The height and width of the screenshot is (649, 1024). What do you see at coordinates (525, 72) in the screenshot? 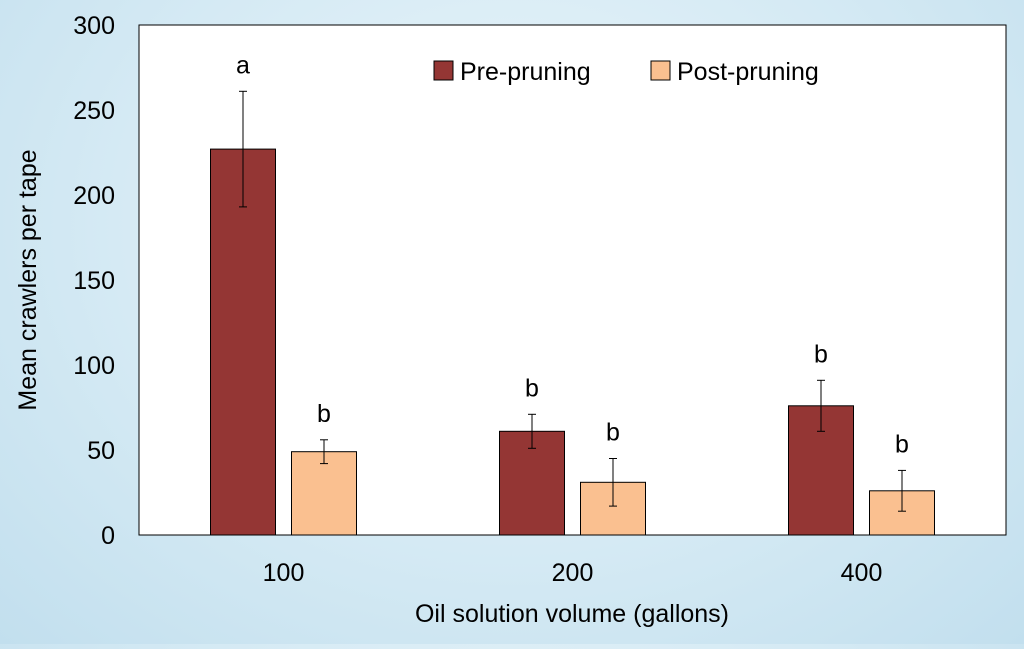
I see `legend-label: Pre-pruning` at bounding box center [525, 72].